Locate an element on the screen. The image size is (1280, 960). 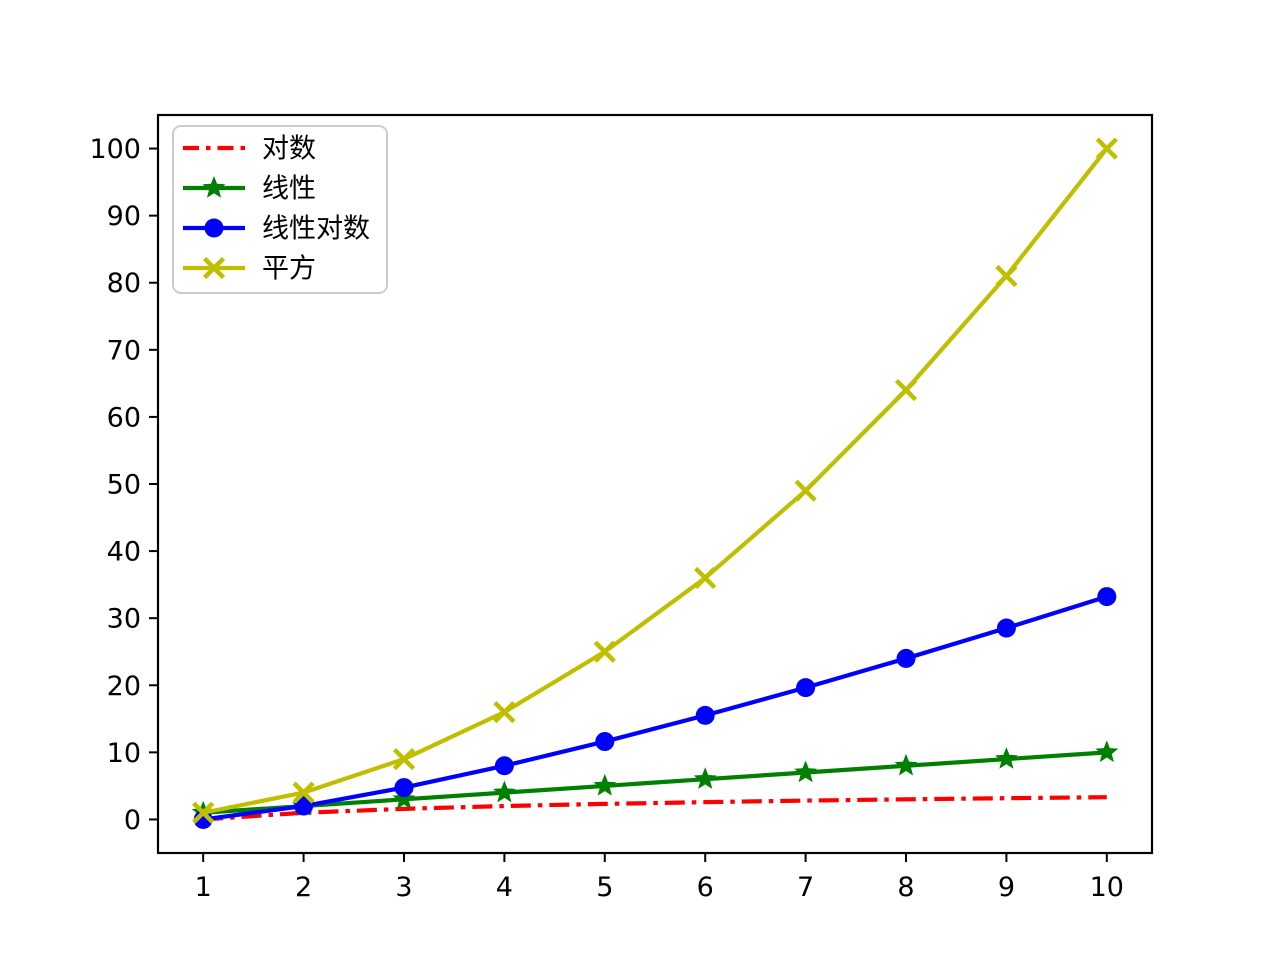
x-tick-label: 4 is located at coordinates (504, 887).